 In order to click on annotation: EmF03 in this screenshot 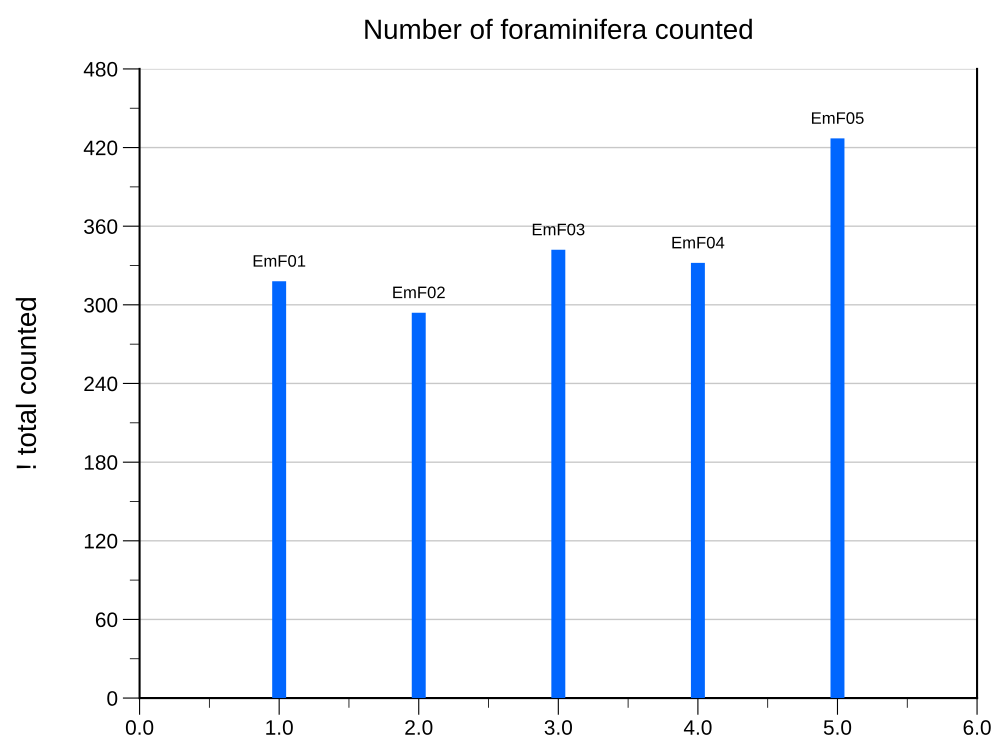, I will do `click(558, 230)`.